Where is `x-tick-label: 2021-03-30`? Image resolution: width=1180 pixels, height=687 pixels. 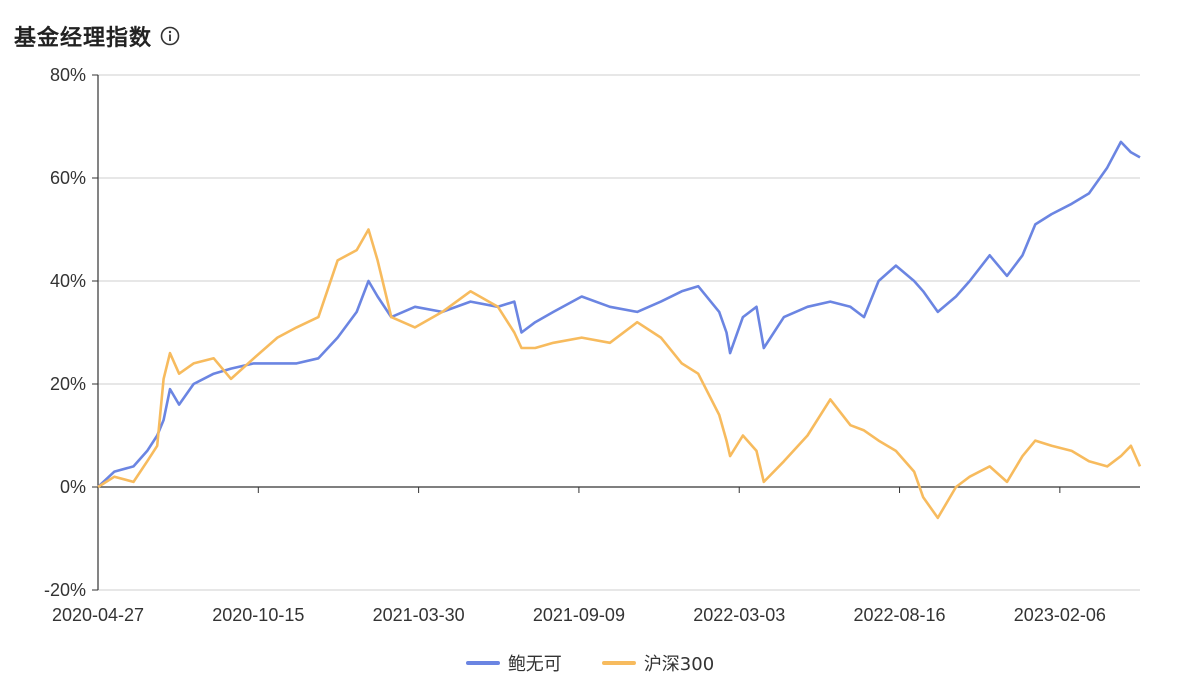 x-tick-label: 2021-03-30 is located at coordinates (419, 615).